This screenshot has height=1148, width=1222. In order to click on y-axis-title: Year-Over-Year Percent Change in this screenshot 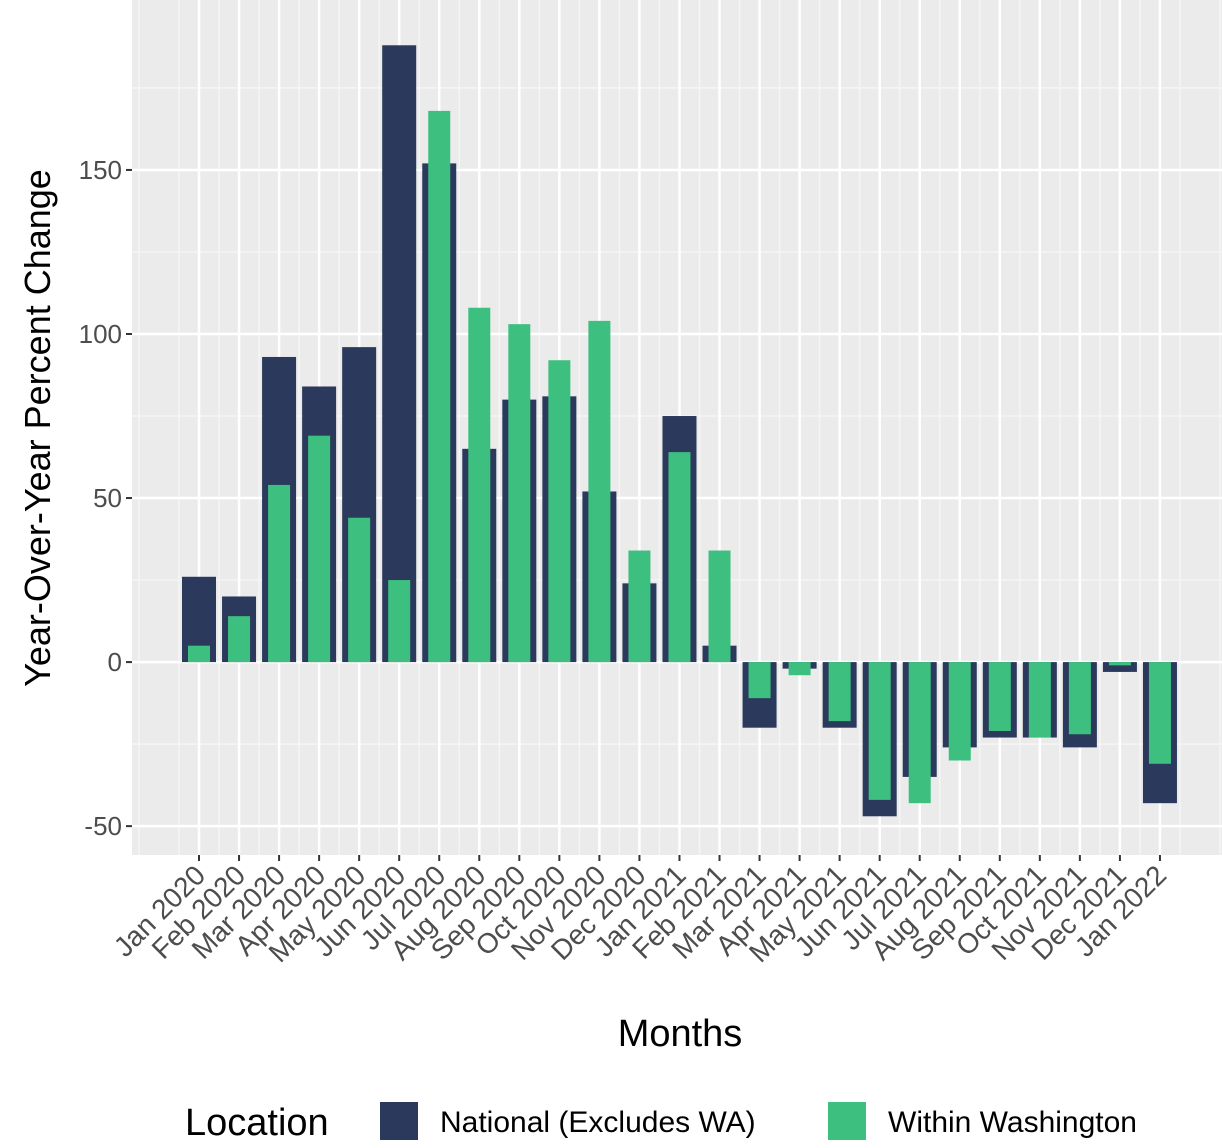, I will do `click(37, 428)`.